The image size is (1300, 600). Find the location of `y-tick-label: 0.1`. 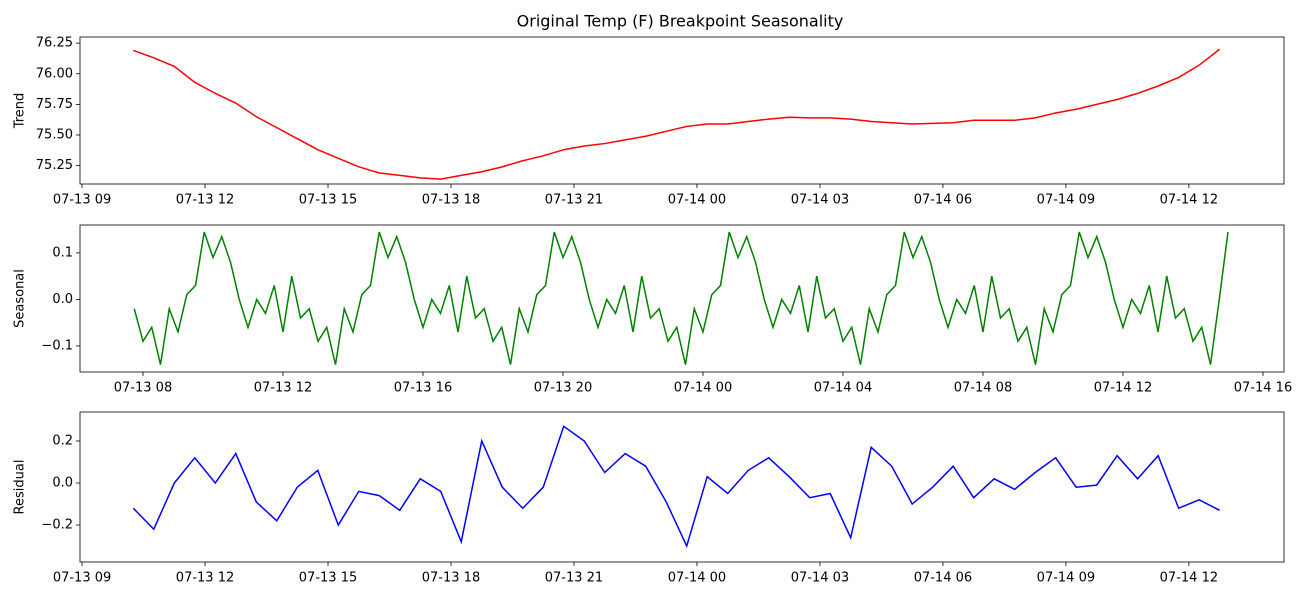

y-tick-label: 0.1 is located at coordinates (62, 252).